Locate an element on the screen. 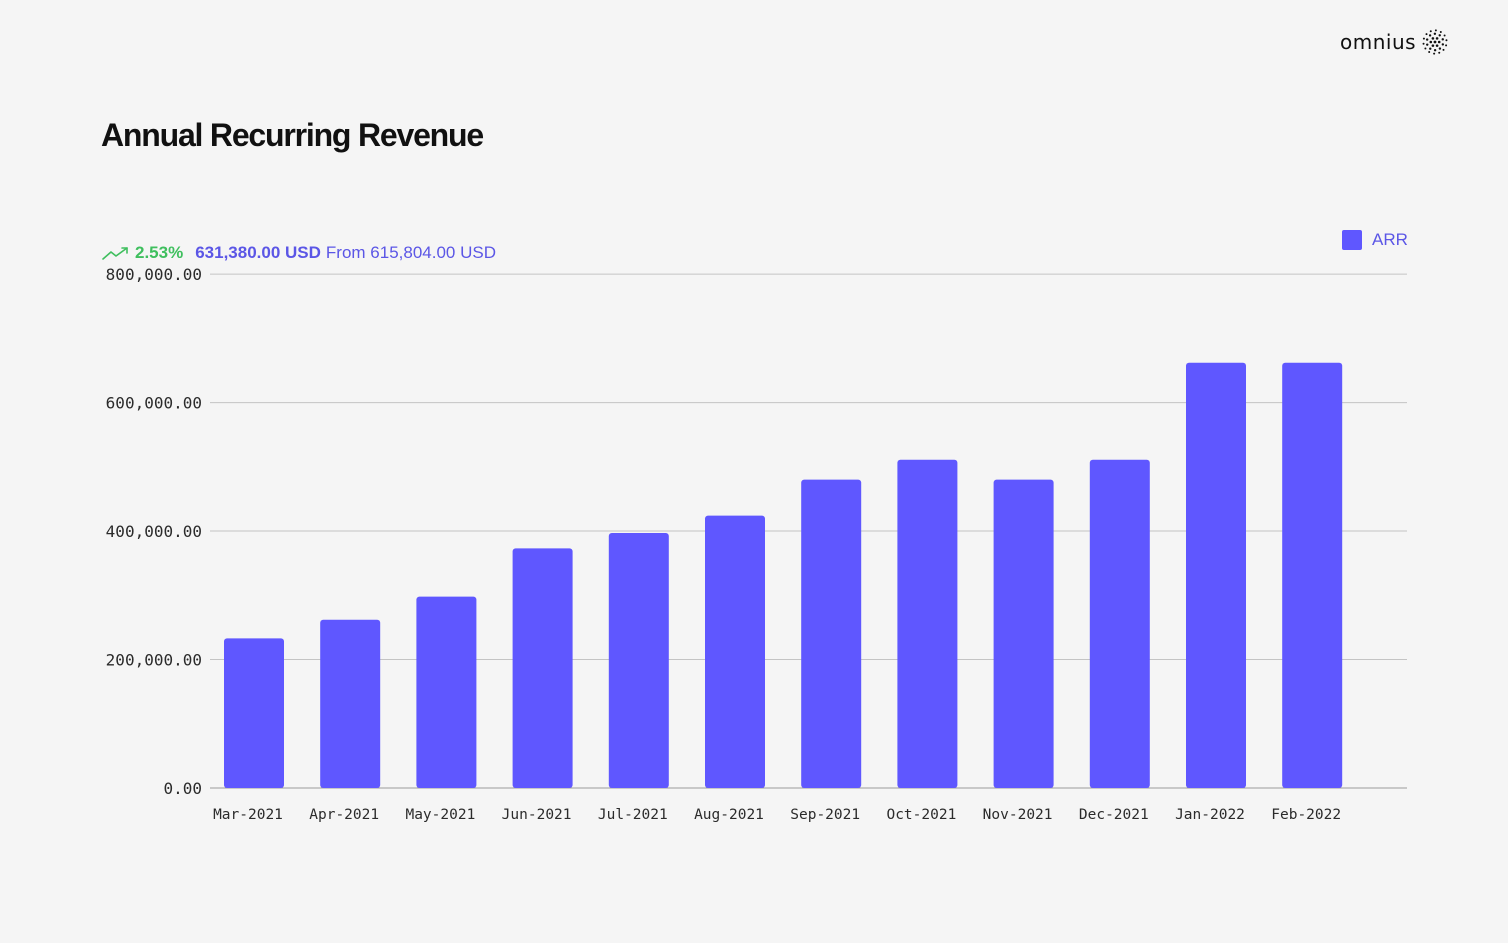 This screenshot has width=1508, height=943. x-tick-label: Jun-2021 is located at coordinates (537, 815).